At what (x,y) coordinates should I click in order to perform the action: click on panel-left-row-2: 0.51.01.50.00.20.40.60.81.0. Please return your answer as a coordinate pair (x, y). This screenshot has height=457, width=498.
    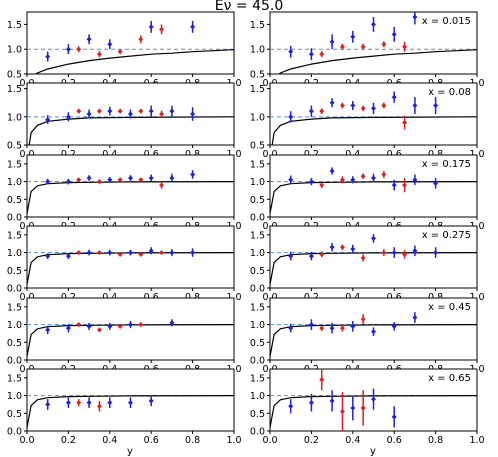
    Looking at the image, I should click on (124, 121).